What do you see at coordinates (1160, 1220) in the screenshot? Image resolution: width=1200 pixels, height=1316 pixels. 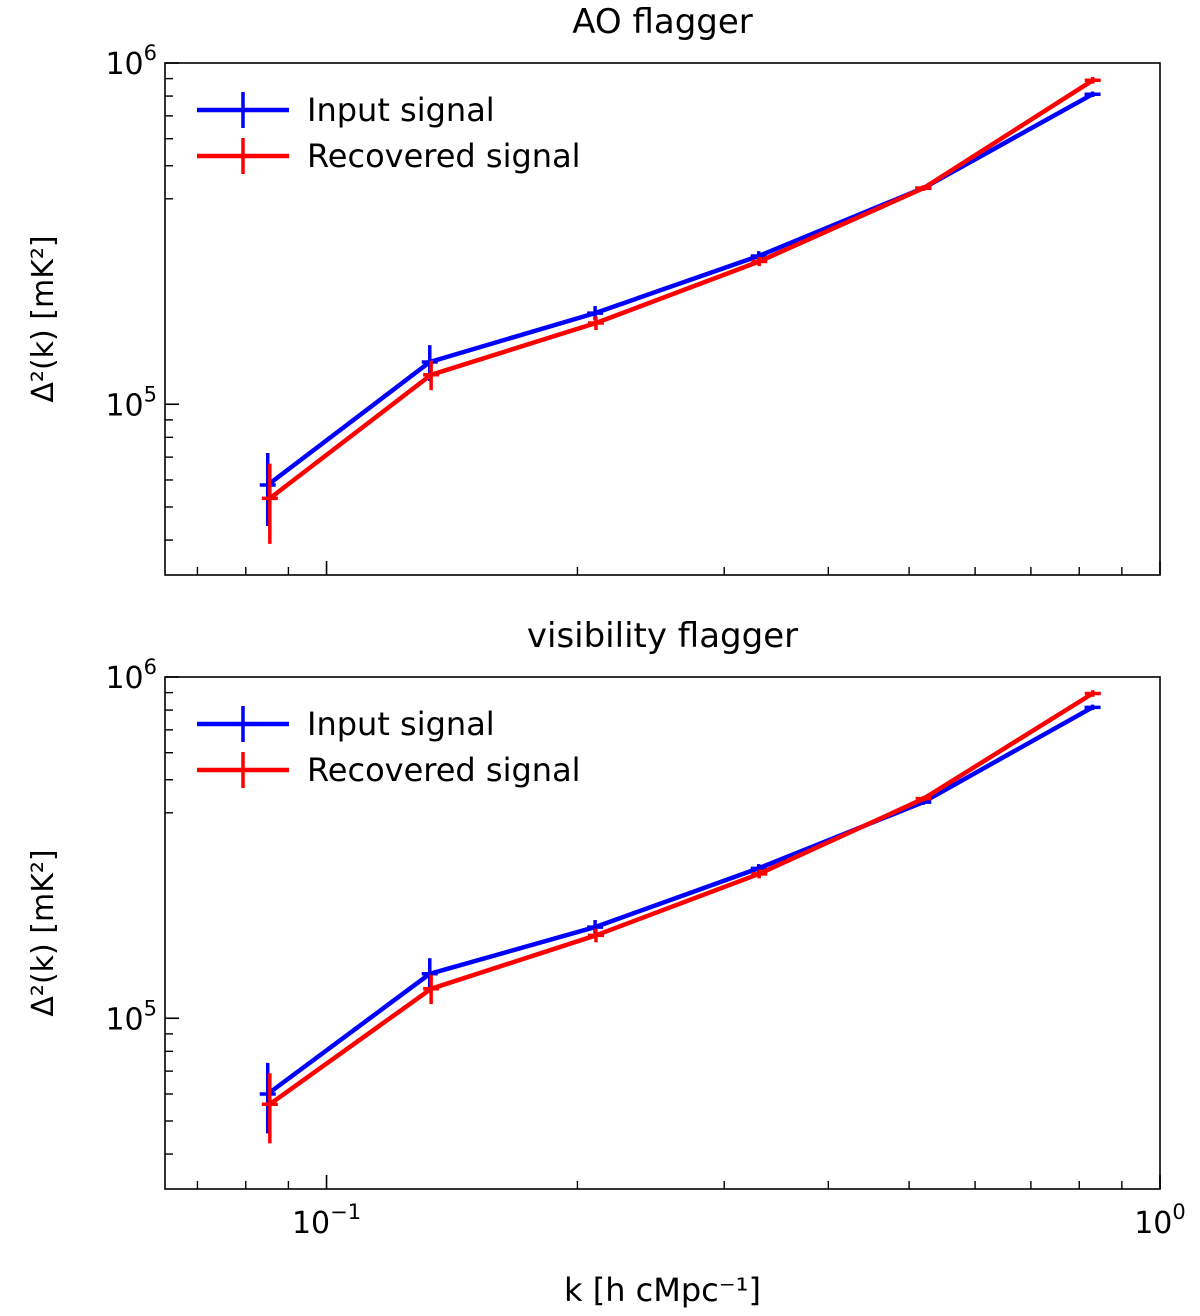 I see `x-tick-label: 10⁰` at bounding box center [1160, 1220].